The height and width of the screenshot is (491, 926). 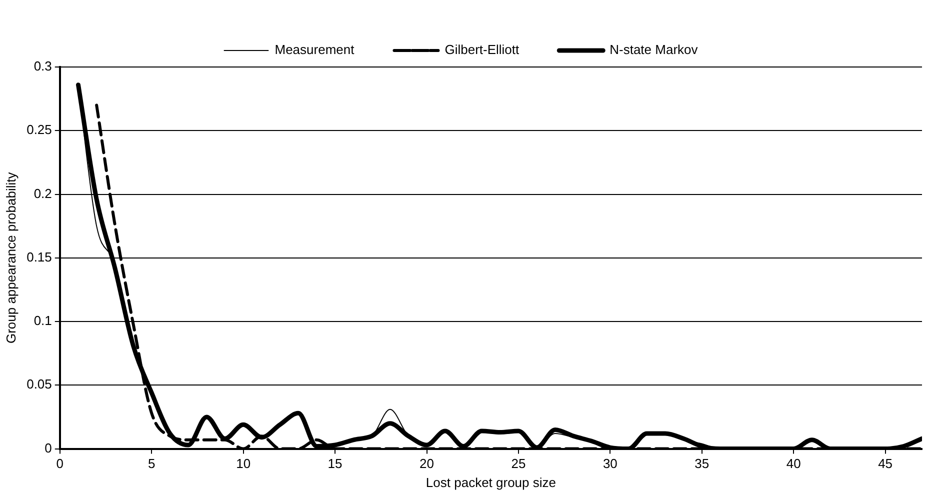 I want to click on y-tick-label: 0.3, so click(x=43, y=66).